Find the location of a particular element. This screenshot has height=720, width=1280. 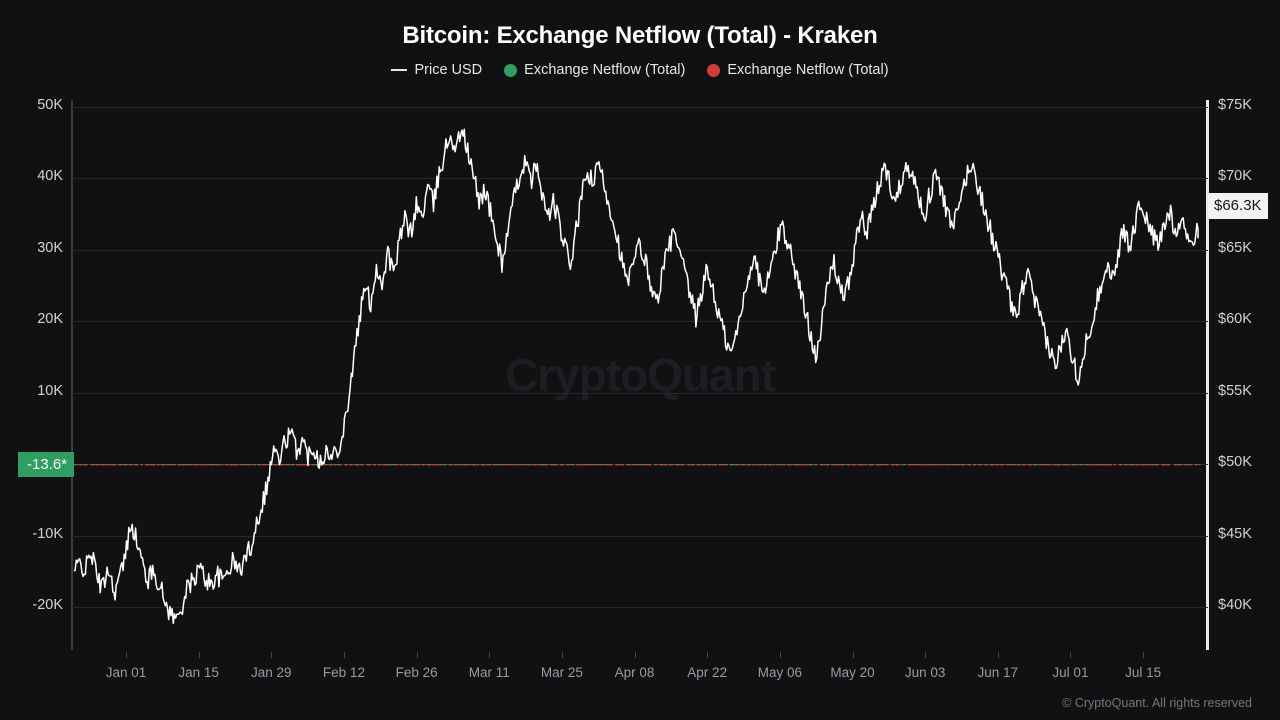

y-axis-right-tick: $40K is located at coordinates (1235, 605).